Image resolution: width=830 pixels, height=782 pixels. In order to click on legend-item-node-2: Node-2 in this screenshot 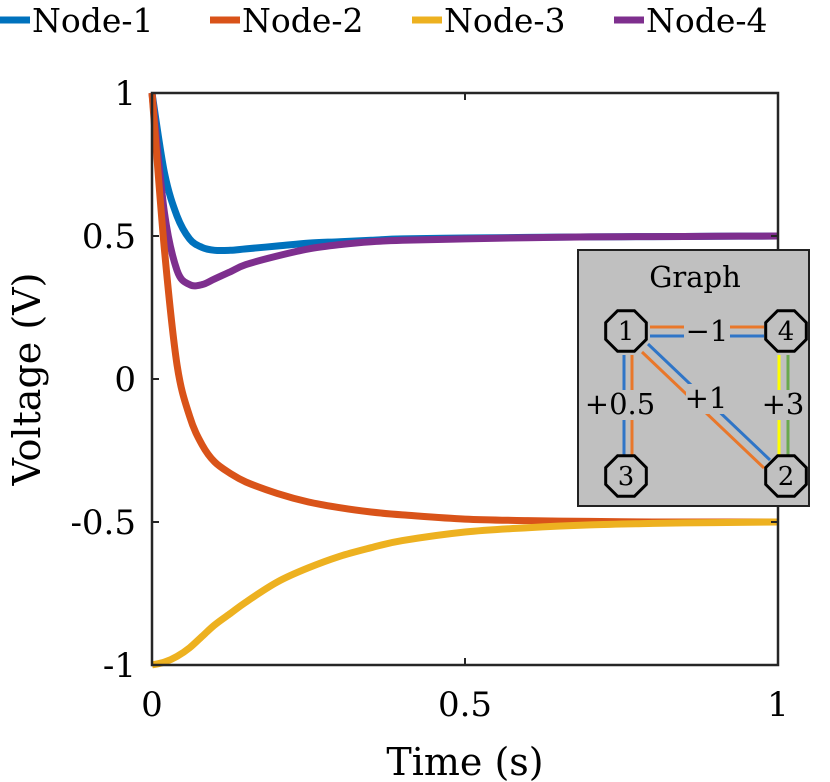, I will do `click(287, 20)`.